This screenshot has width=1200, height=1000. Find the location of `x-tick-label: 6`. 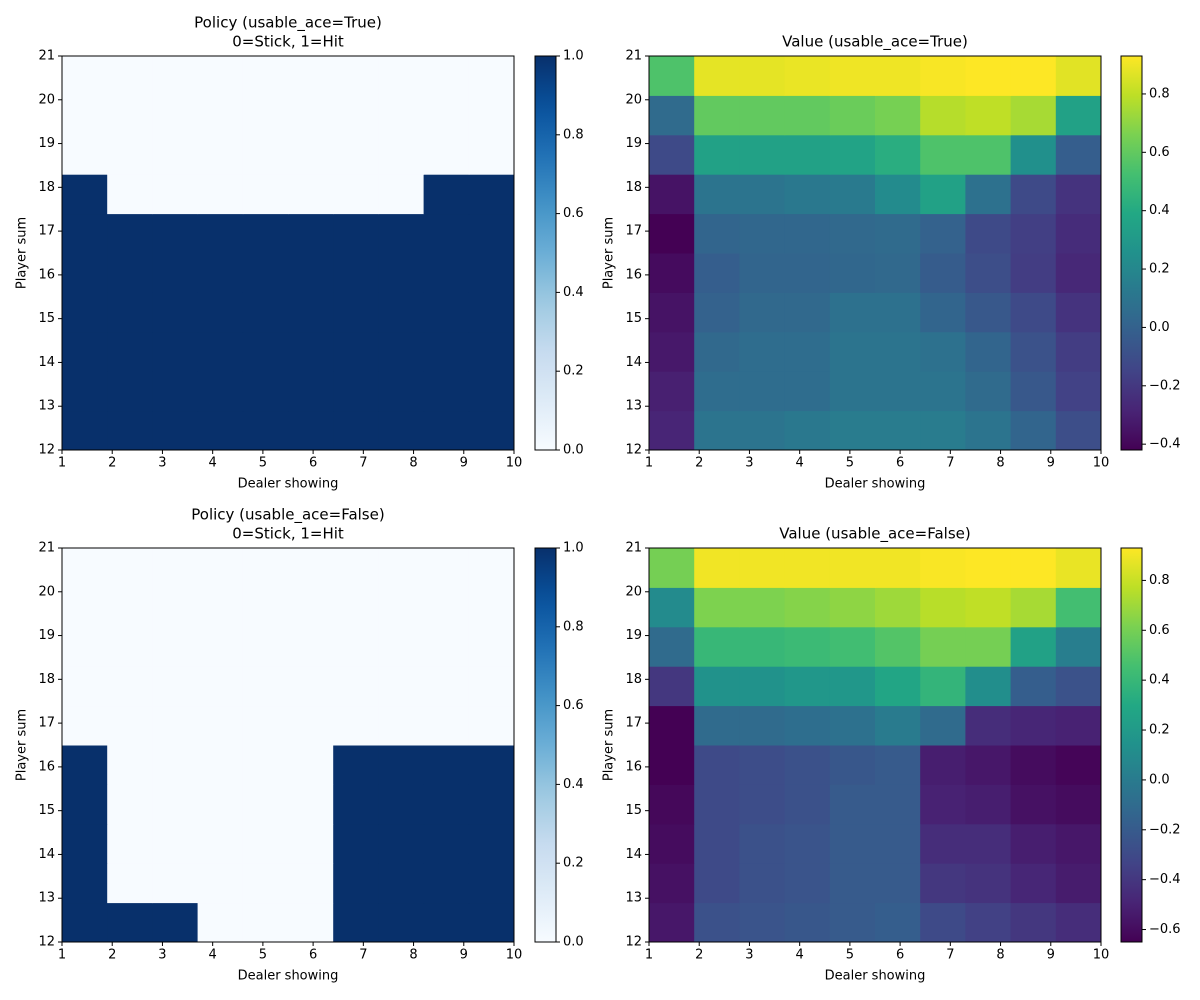

x-tick-label: 6 is located at coordinates (313, 463).